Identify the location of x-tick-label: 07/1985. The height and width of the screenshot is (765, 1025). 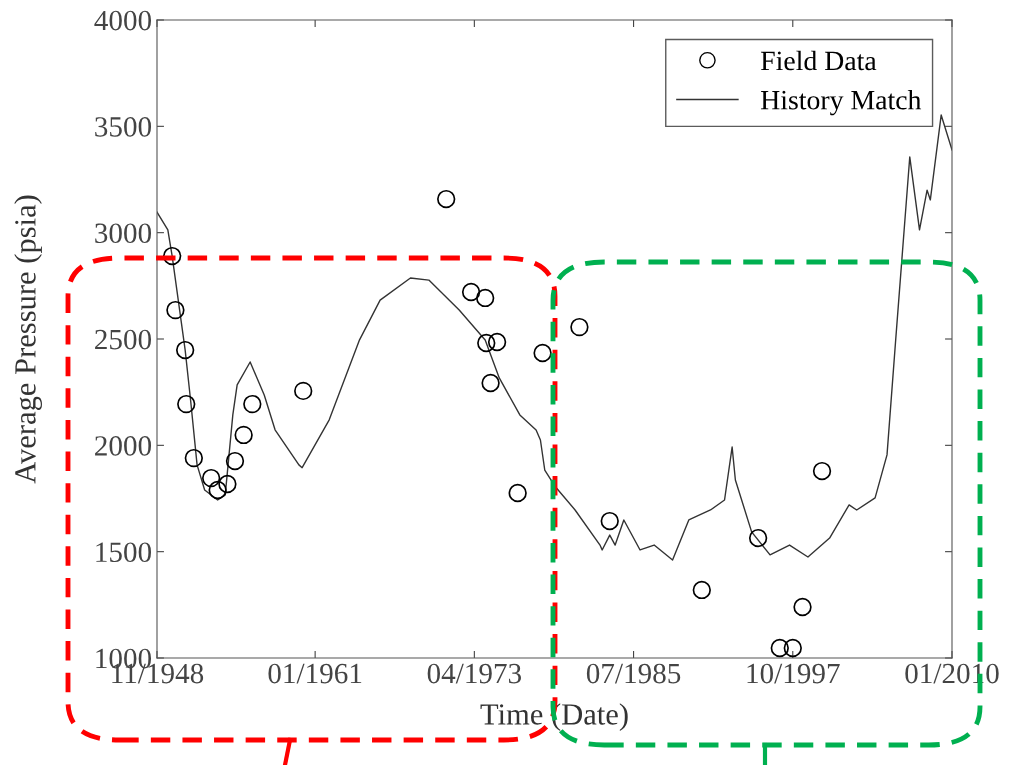
(633, 673).